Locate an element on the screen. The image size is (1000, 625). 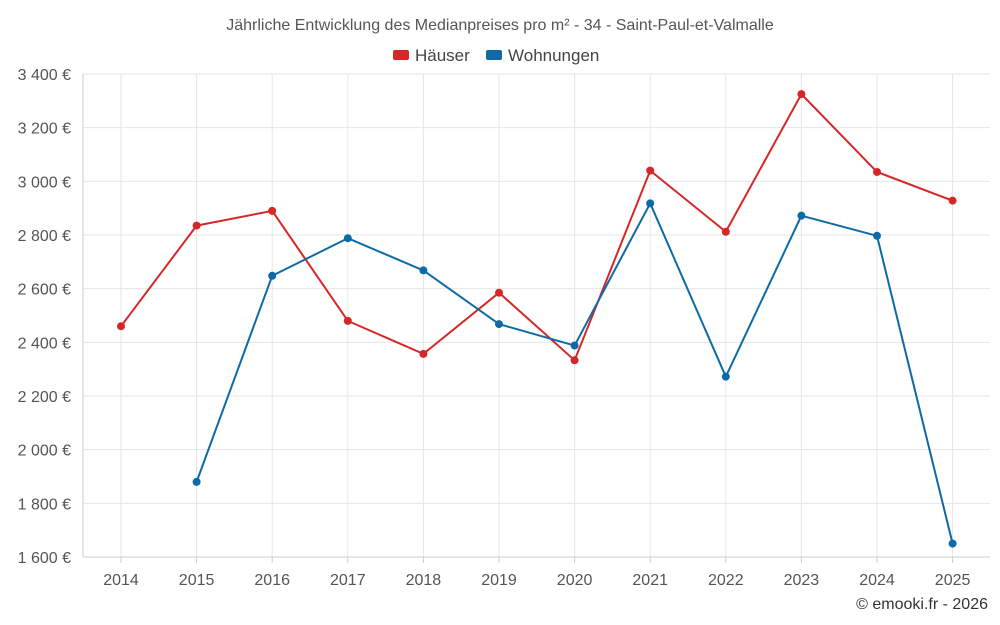
x-tick-label: 2019 is located at coordinates (499, 580).